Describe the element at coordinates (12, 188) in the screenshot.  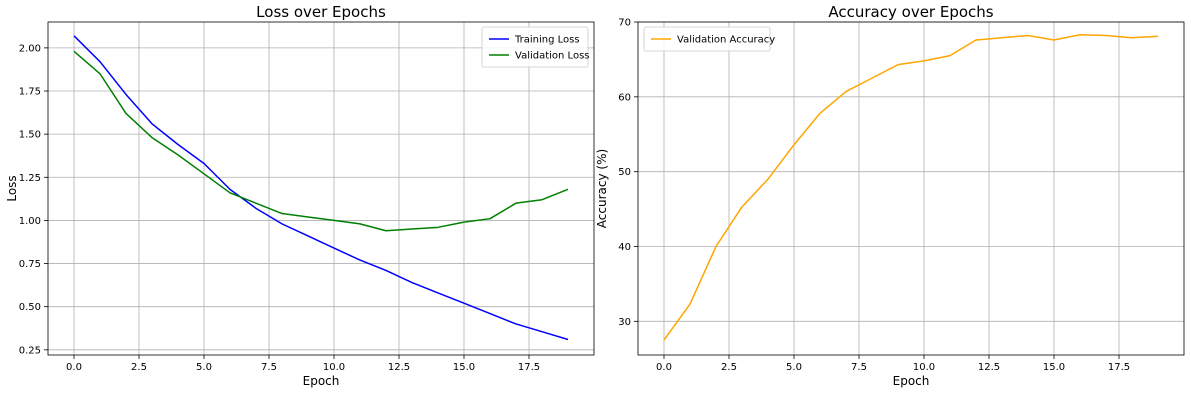
I see `y-axis-label: Loss` at that location.